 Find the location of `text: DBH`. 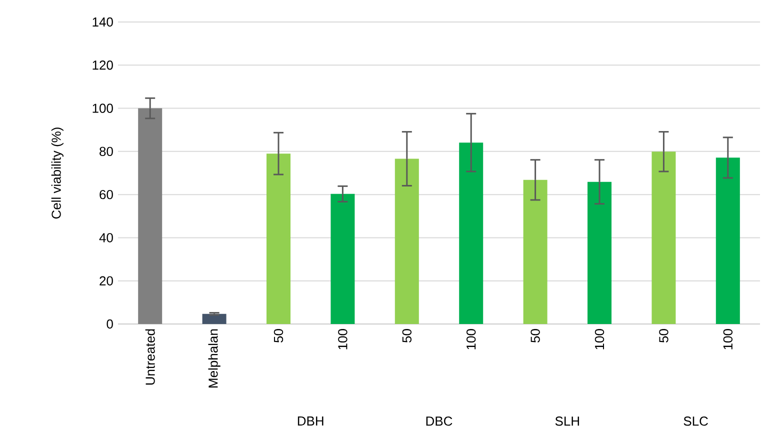

text: DBH is located at coordinates (311, 421).